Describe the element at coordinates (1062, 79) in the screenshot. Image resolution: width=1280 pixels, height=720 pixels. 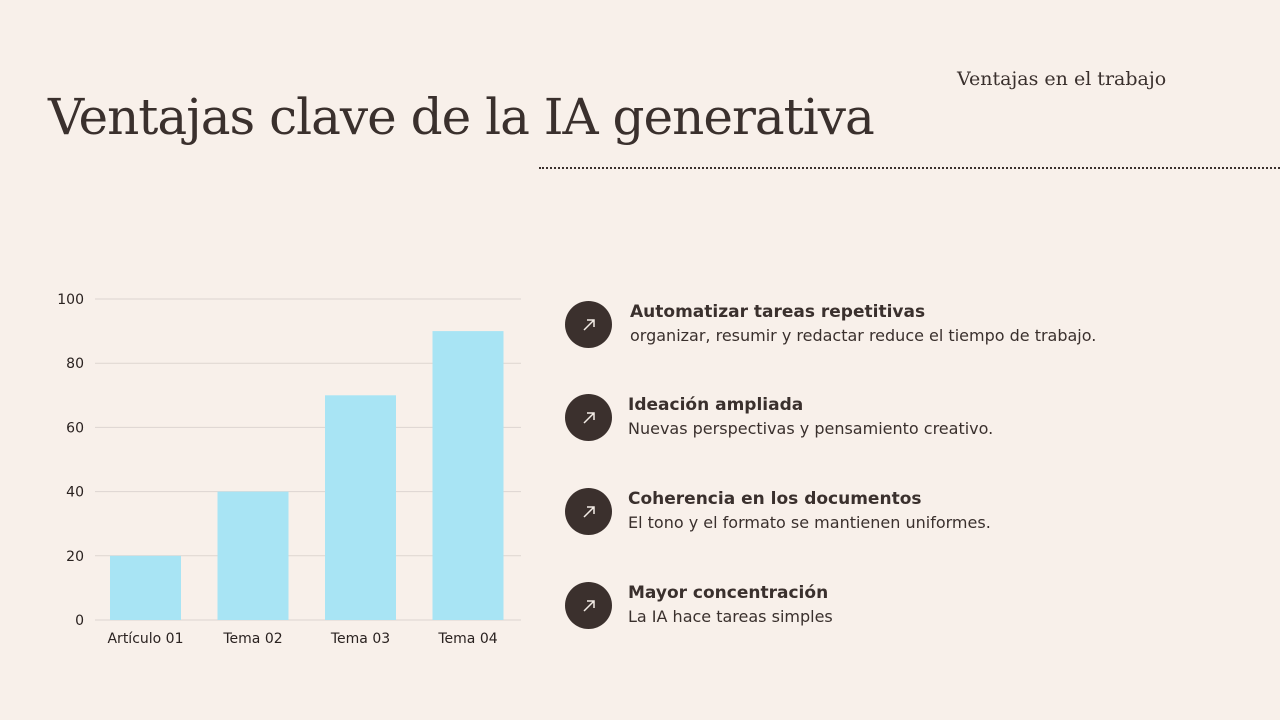
I see `section-subtitle: Ventajas en el trabajo` at that location.